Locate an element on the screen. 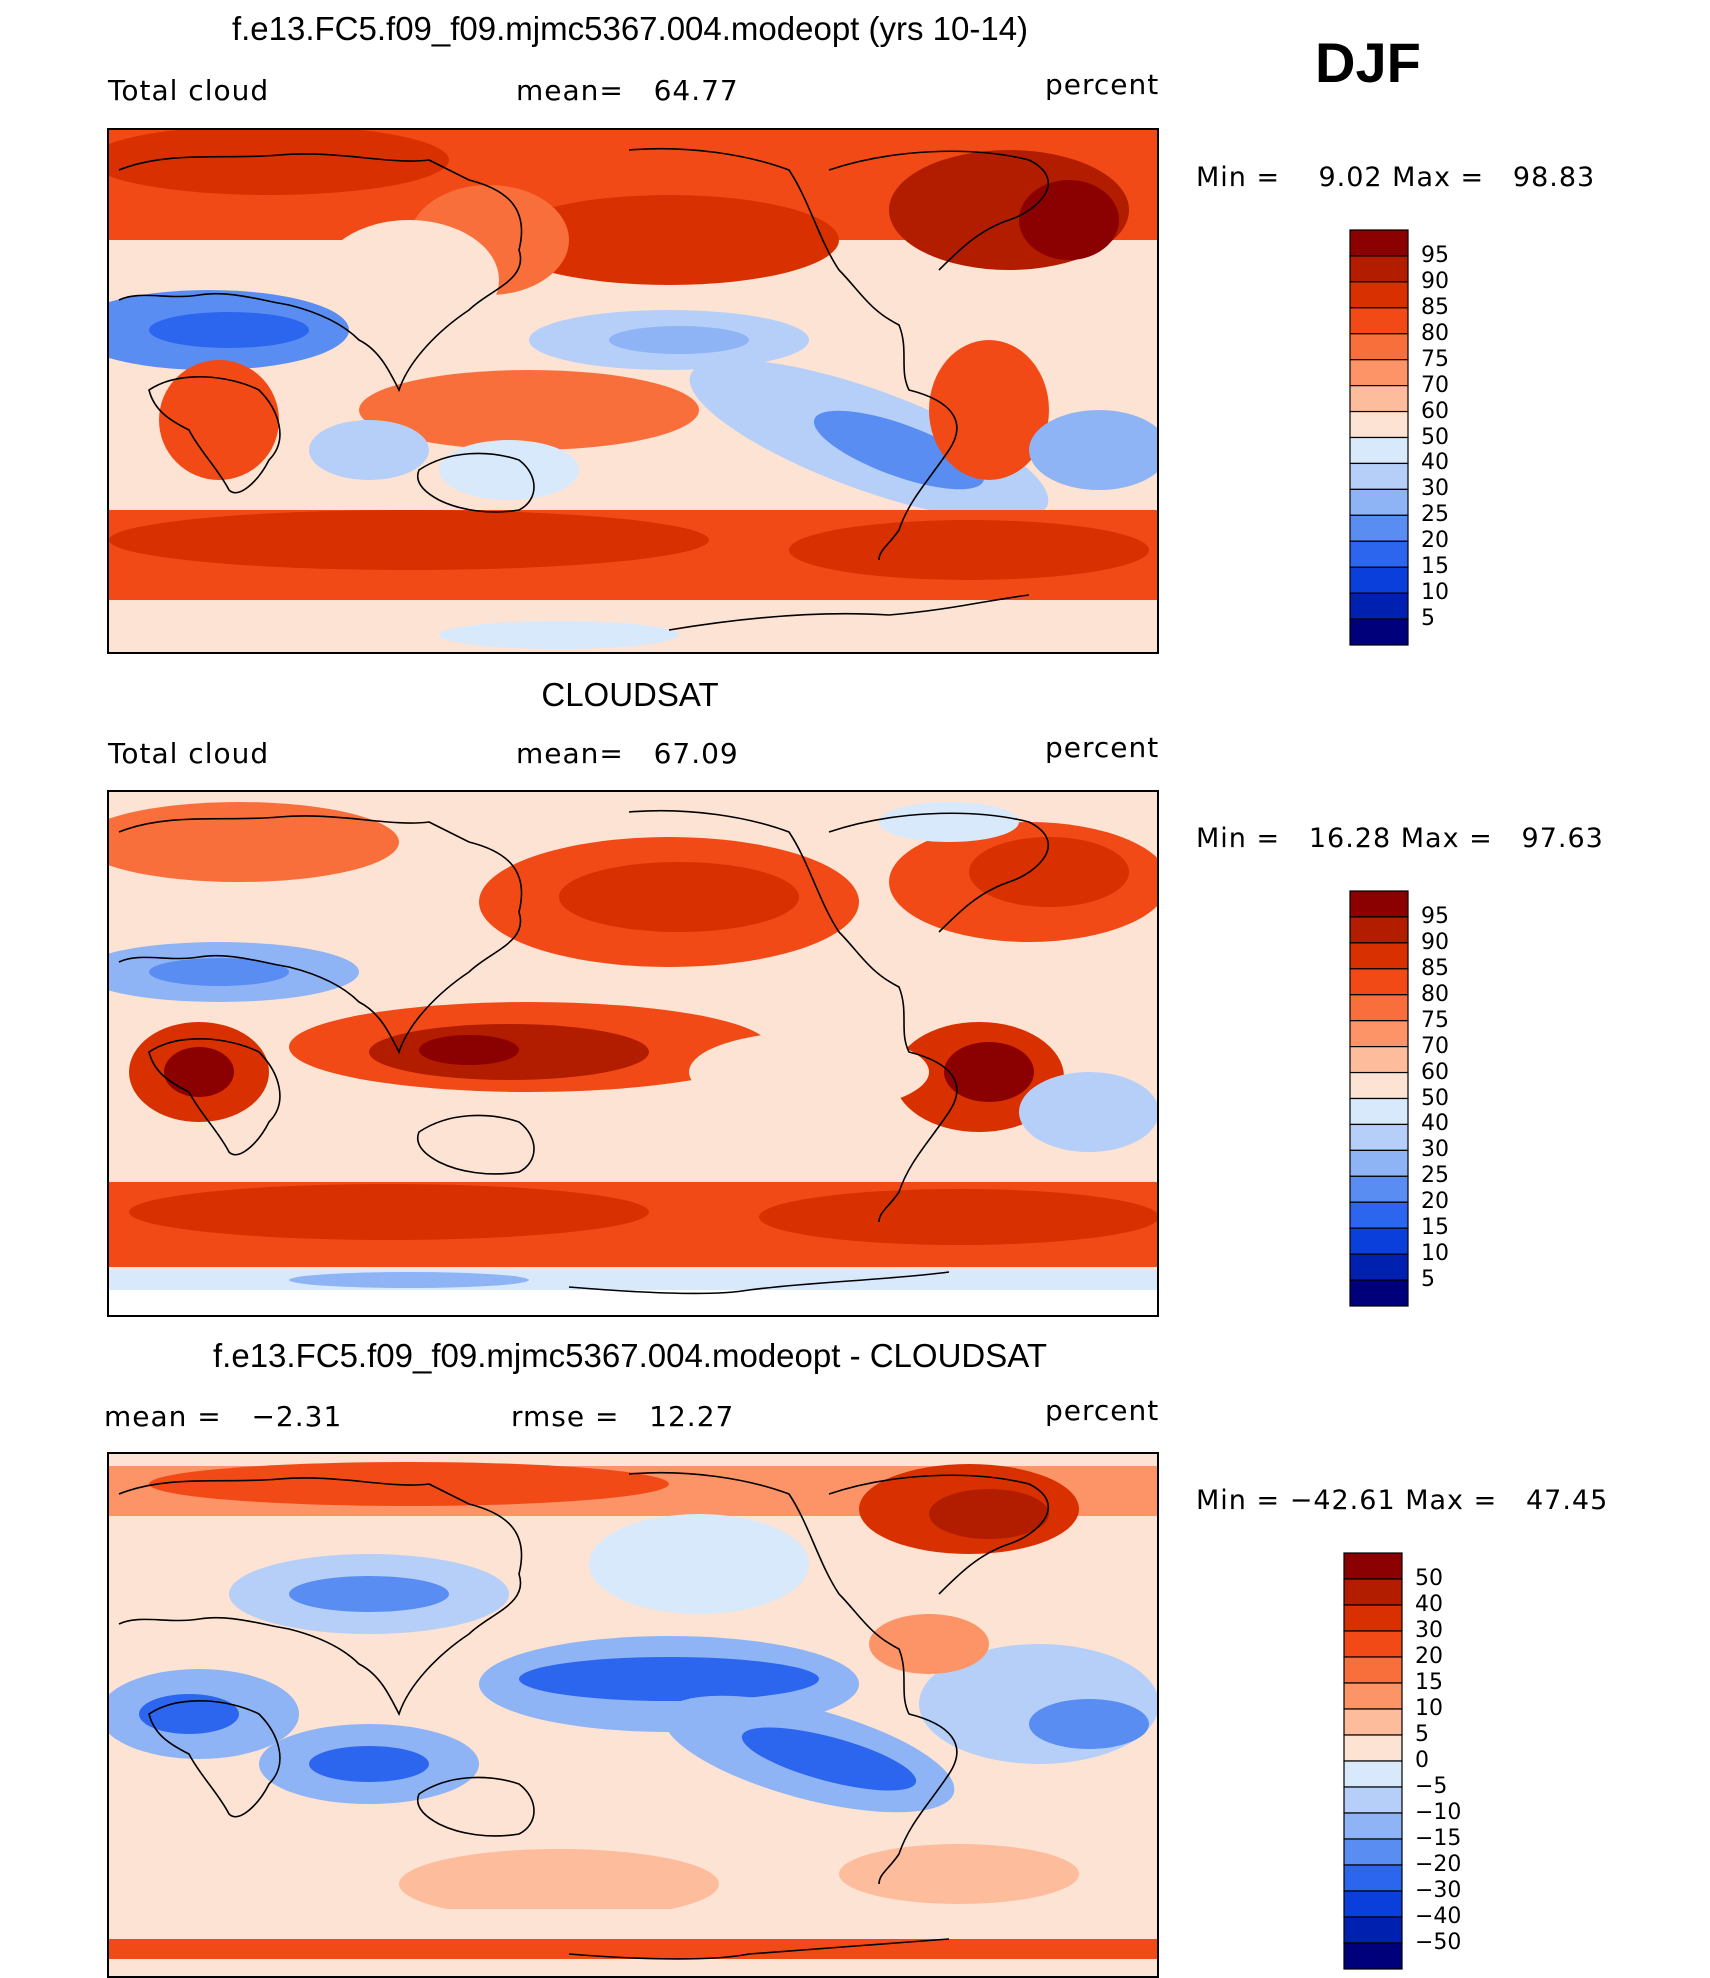  panel-2-center-label: mean= 67.09 is located at coordinates (627, 753).